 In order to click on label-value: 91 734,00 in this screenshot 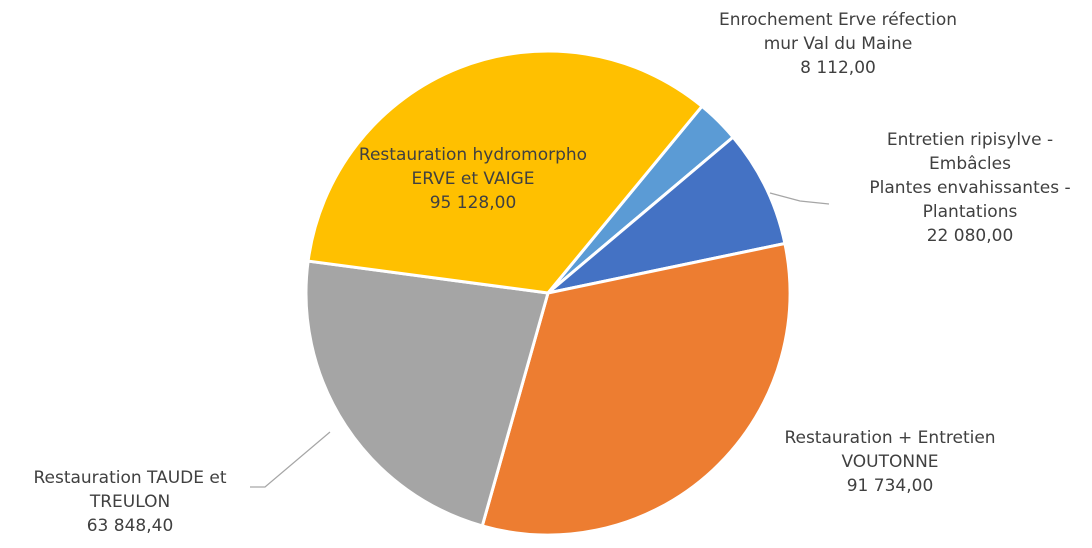, I will do `click(890, 486)`.